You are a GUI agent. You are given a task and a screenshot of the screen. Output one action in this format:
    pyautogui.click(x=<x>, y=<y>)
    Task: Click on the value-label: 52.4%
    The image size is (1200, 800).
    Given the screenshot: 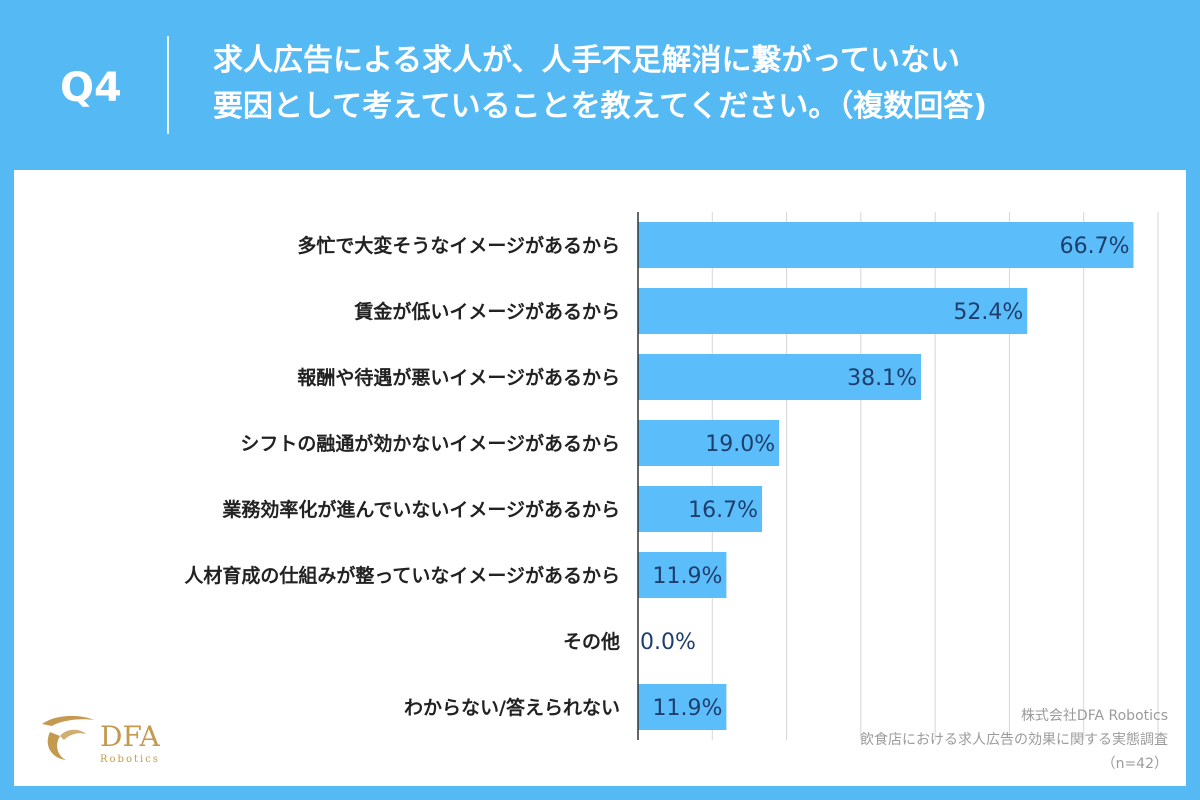 What is the action you would take?
    pyautogui.click(x=988, y=312)
    